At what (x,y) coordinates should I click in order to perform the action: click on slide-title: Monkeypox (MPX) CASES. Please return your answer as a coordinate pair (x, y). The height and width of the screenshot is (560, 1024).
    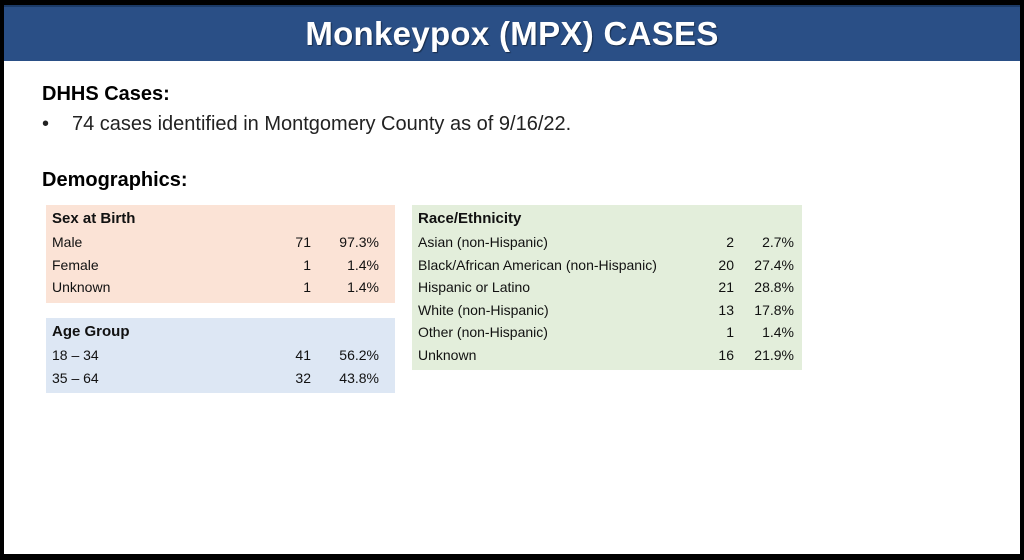
    Looking at the image, I should click on (512, 33).